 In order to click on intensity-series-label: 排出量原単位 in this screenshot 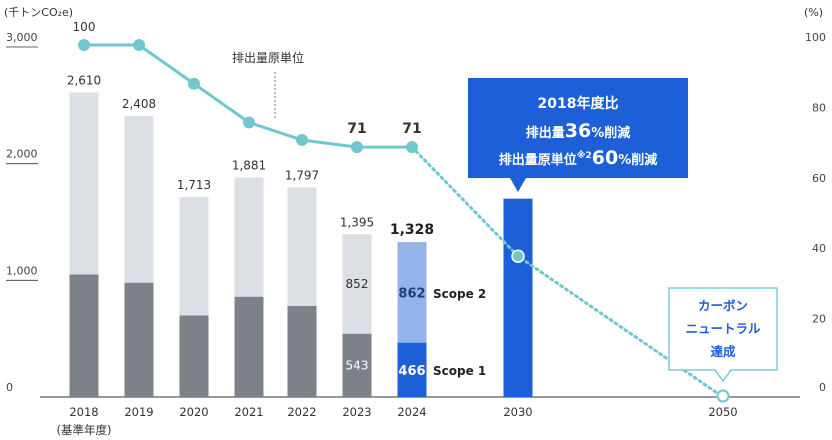, I will do `click(268, 57)`.